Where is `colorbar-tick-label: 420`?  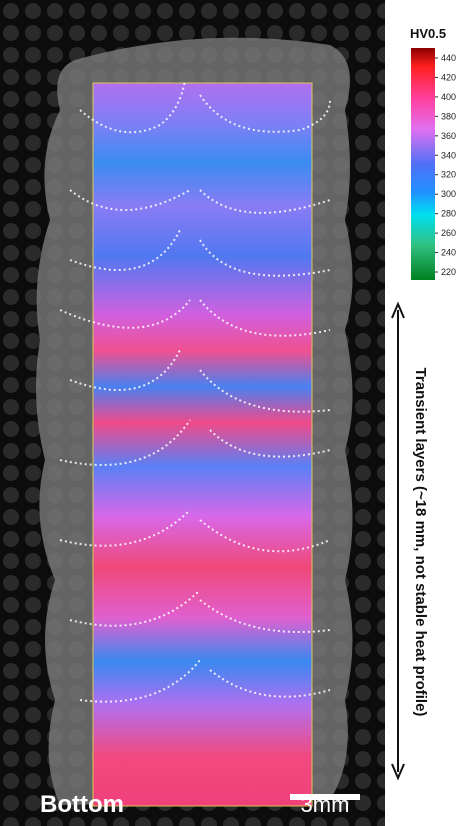
colorbar-tick-label: 420 is located at coordinates (448, 77).